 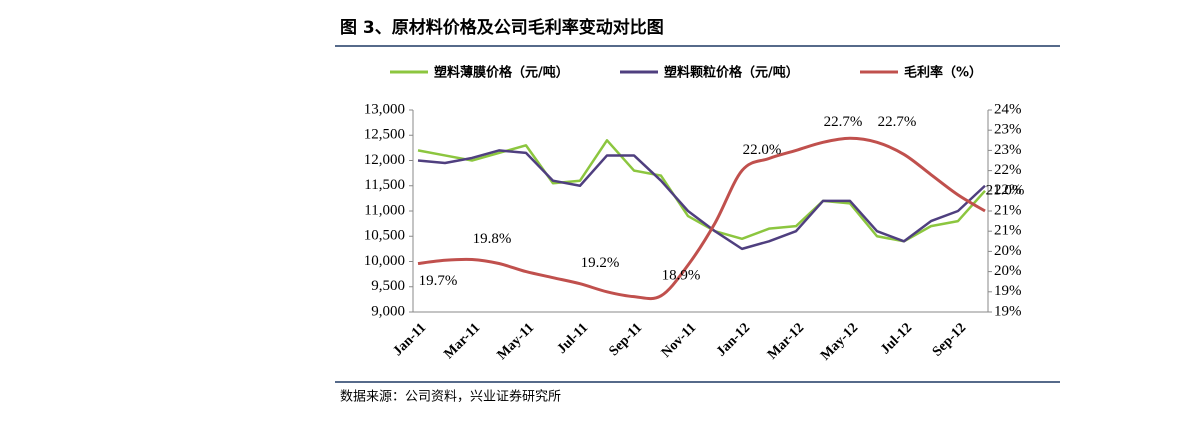 What do you see at coordinates (384, 109) in the screenshot?
I see `y-tick-label: 13,000` at bounding box center [384, 109].